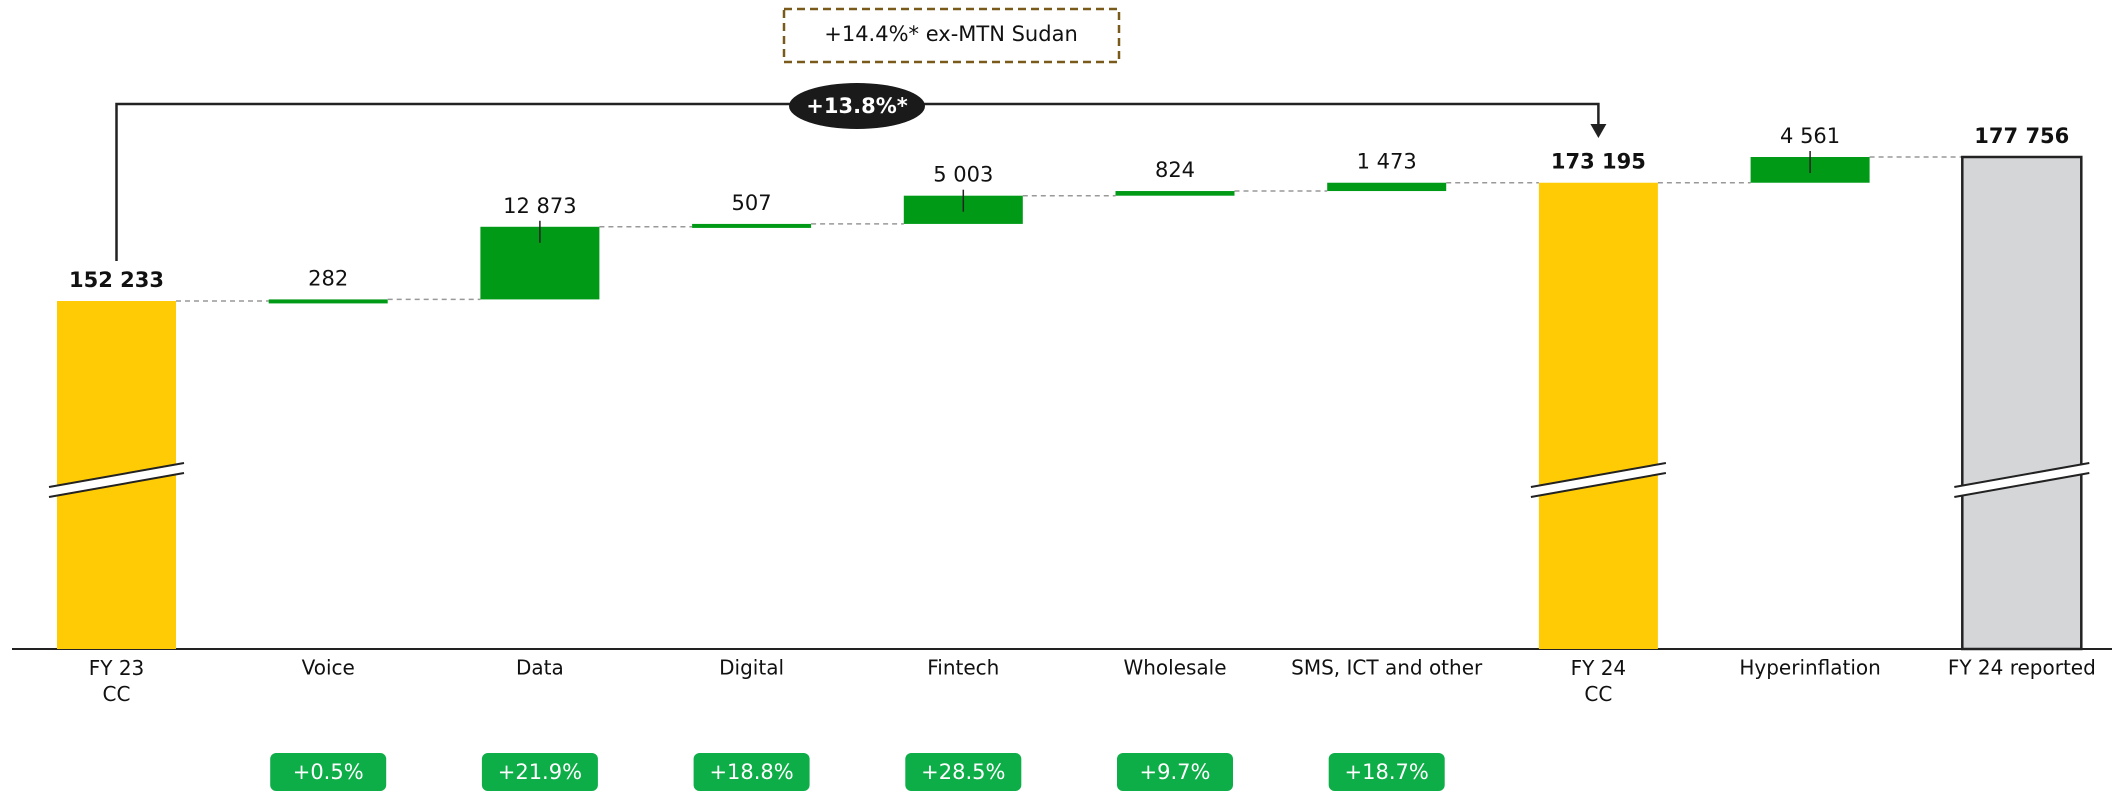 The width and height of the screenshot is (2124, 791). What do you see at coordinates (1387, 162) in the screenshot?
I see `value-label: 1 473` at bounding box center [1387, 162].